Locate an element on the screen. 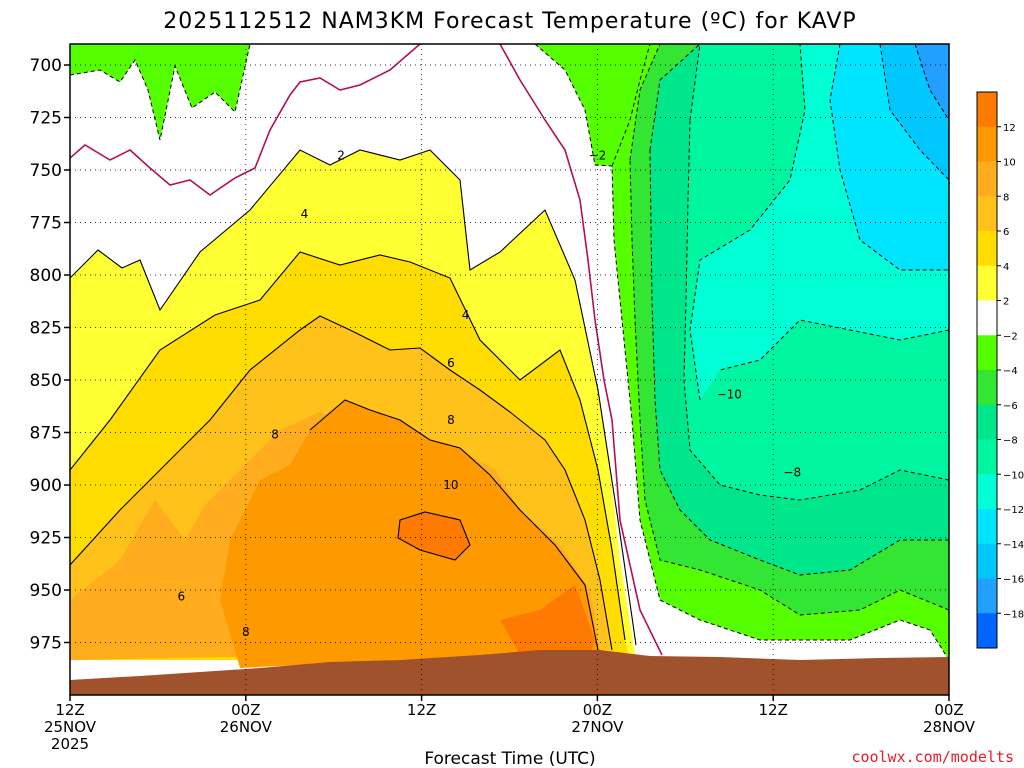  x-tick-label: 2025 is located at coordinates (70, 744).